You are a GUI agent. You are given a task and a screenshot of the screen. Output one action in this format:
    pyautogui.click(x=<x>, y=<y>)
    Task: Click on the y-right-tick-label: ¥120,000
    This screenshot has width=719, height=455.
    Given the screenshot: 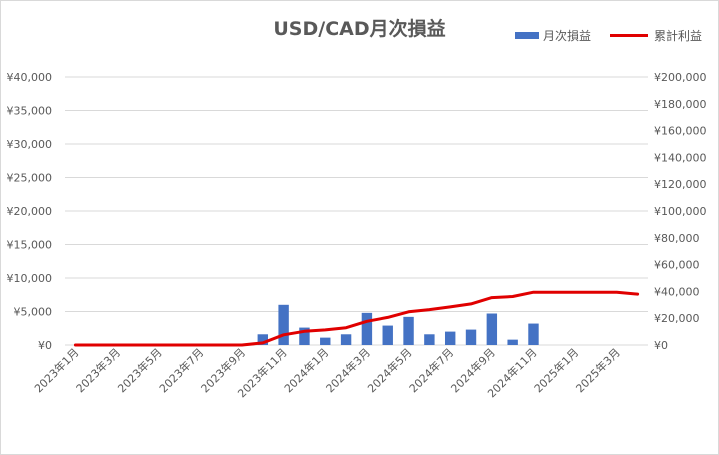 What is the action you would take?
    pyautogui.click(x=680, y=184)
    